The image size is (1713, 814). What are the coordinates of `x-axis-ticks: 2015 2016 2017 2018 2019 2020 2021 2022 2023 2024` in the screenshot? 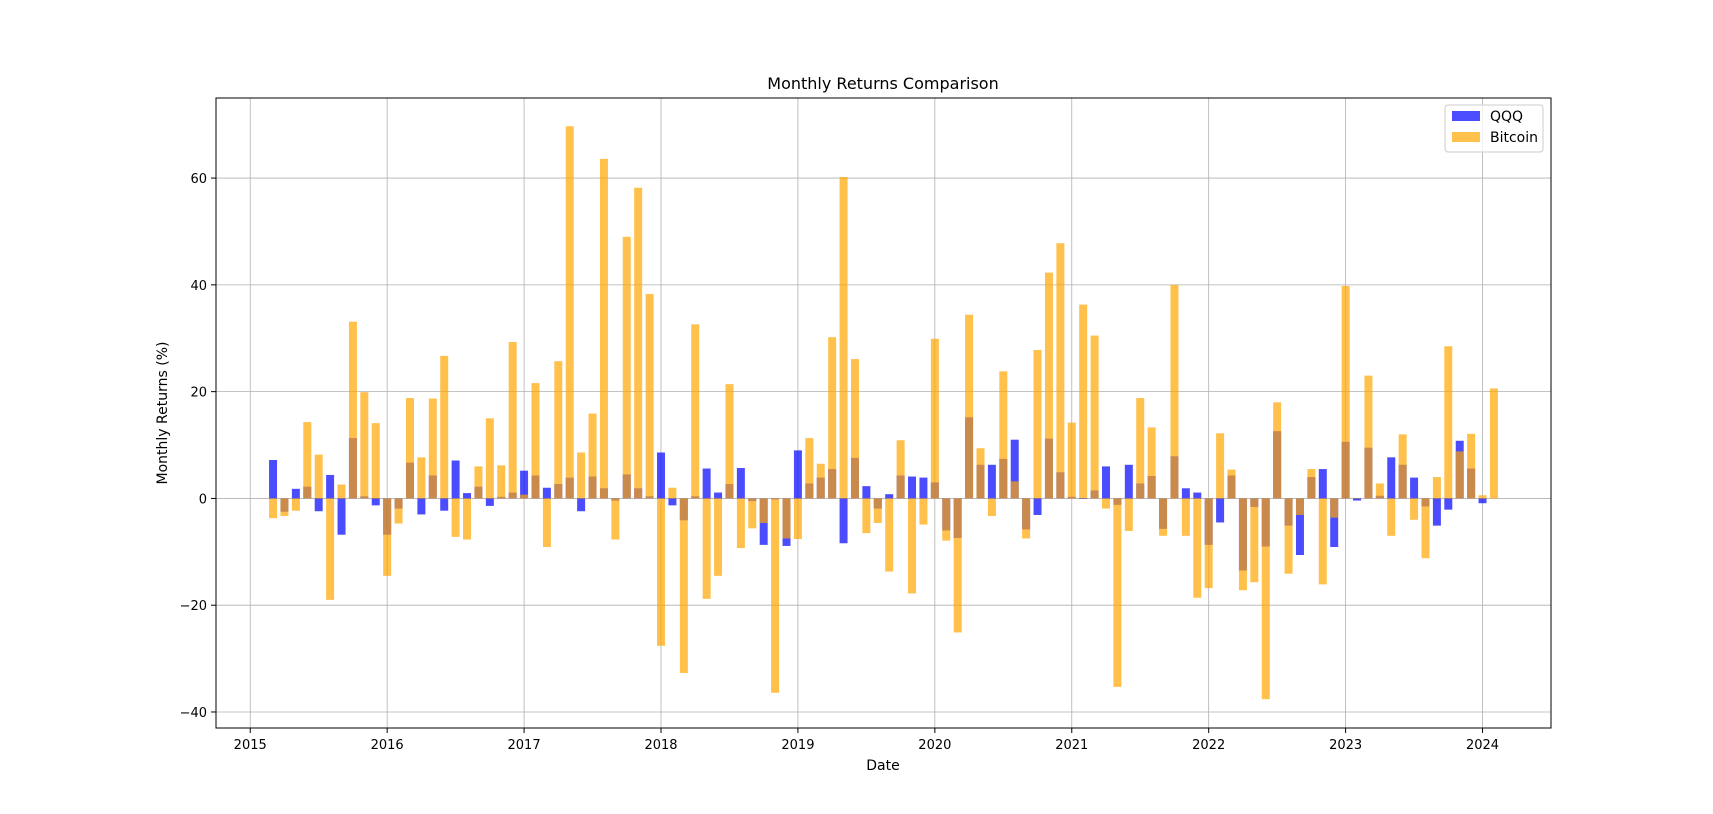 It's located at (866, 740).